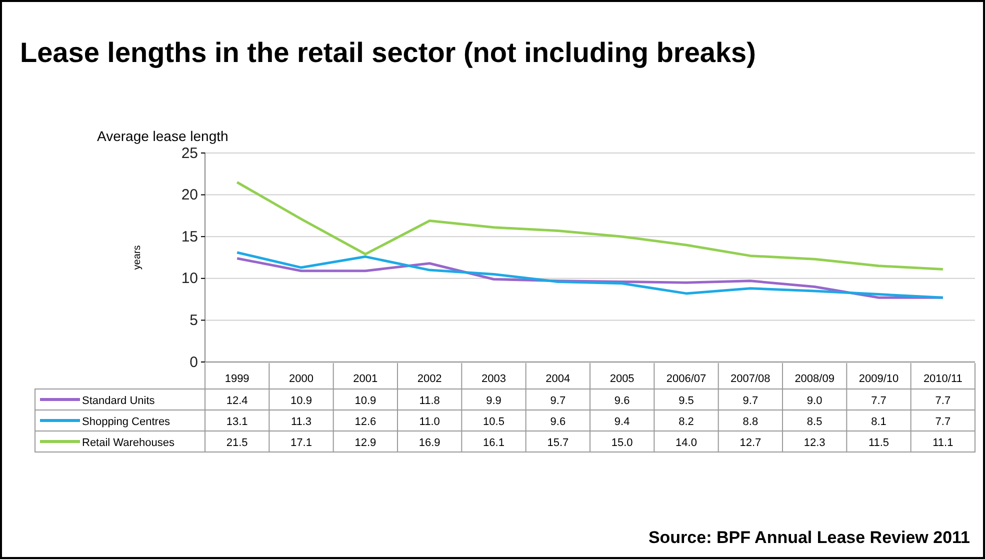  Describe the element at coordinates (429, 443) in the screenshot. I see `data-label: 16.9` at that location.